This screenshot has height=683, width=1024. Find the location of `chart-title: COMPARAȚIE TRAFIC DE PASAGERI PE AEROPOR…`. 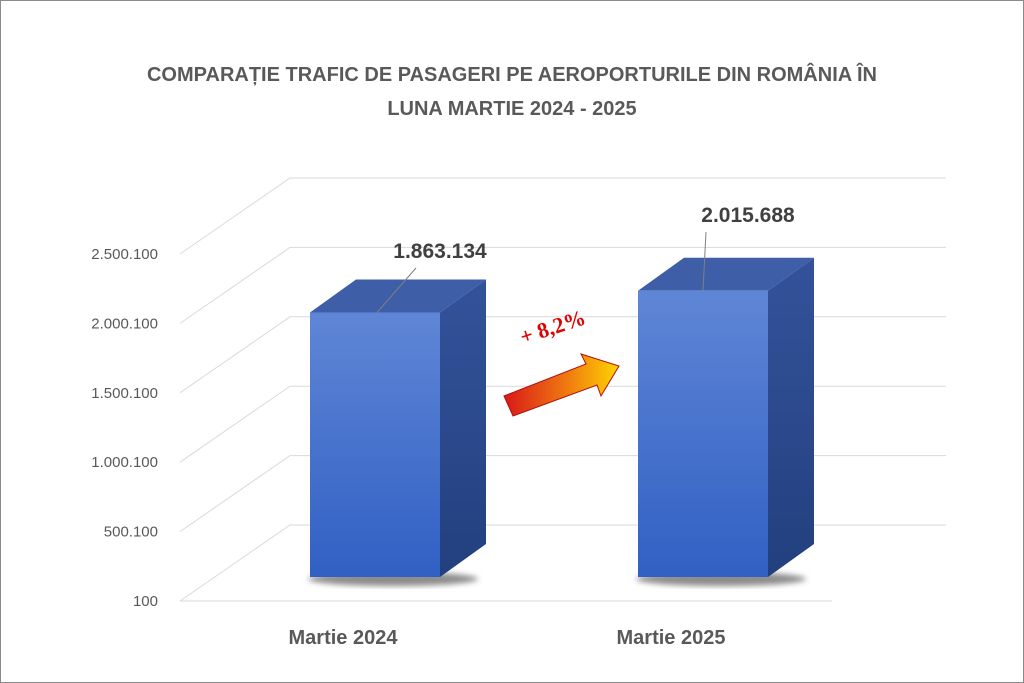

chart-title: COMPARAȚIE TRAFIC DE PASAGERI PE AEROPOR… is located at coordinates (512, 92).